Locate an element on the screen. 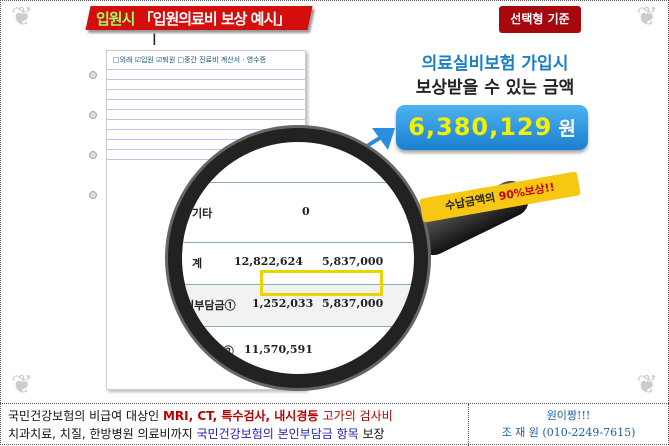 This screenshot has height=446, width=669. amount-line1: 의료실비보험 가입시 is located at coordinates (495, 64).